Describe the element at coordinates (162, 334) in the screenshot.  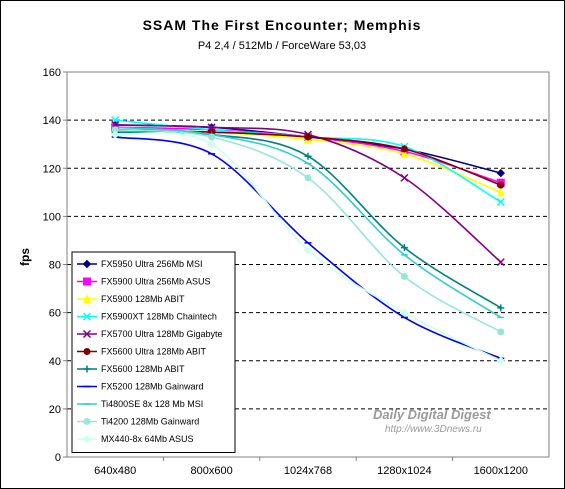
I see `legend-label: FX5700 Ultra 128Mb Gigabyte` at that location.